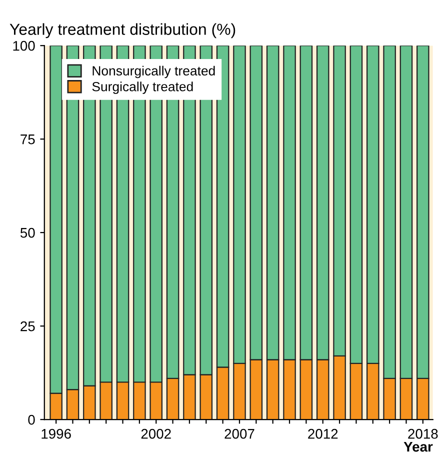  What do you see at coordinates (153, 72) in the screenshot?
I see `legend-label: Nonsurgically treated` at bounding box center [153, 72].